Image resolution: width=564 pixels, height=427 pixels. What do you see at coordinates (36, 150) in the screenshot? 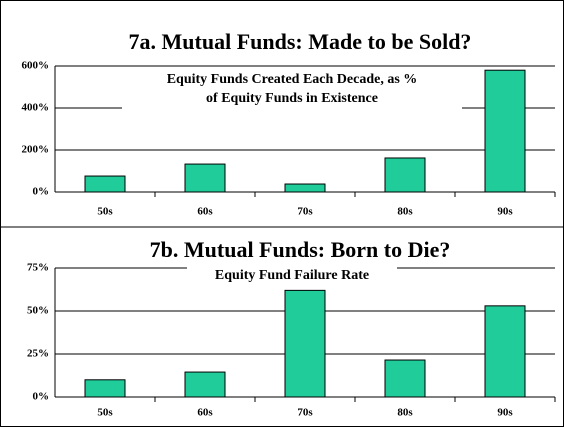
I see `y-tick-label: 200%` at bounding box center [36, 150].